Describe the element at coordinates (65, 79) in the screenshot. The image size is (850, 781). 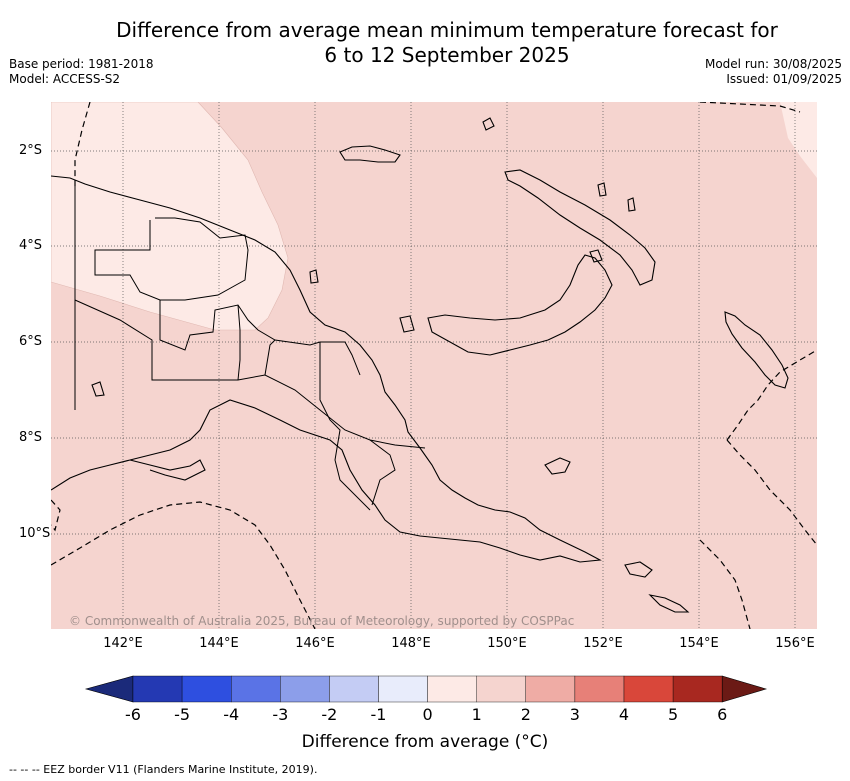
I see `model-name: Model: ACCESS-S2` at that location.